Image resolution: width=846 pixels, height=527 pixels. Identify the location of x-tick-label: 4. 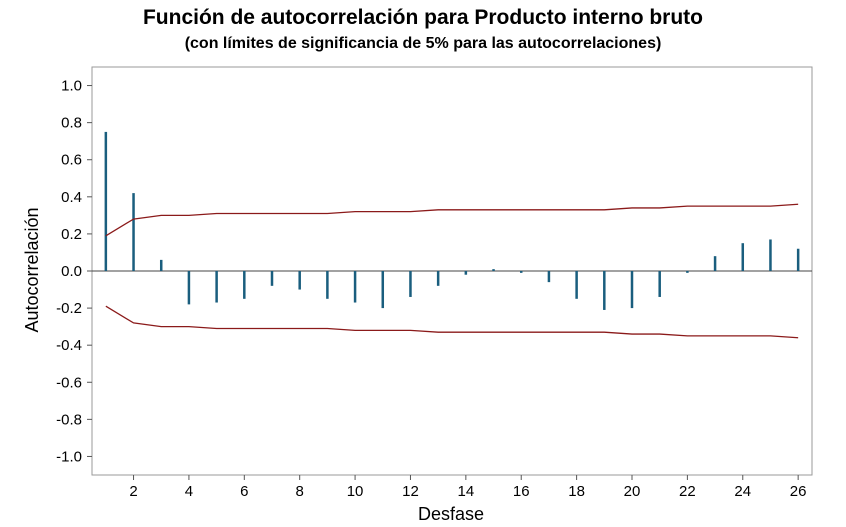
(189, 491).